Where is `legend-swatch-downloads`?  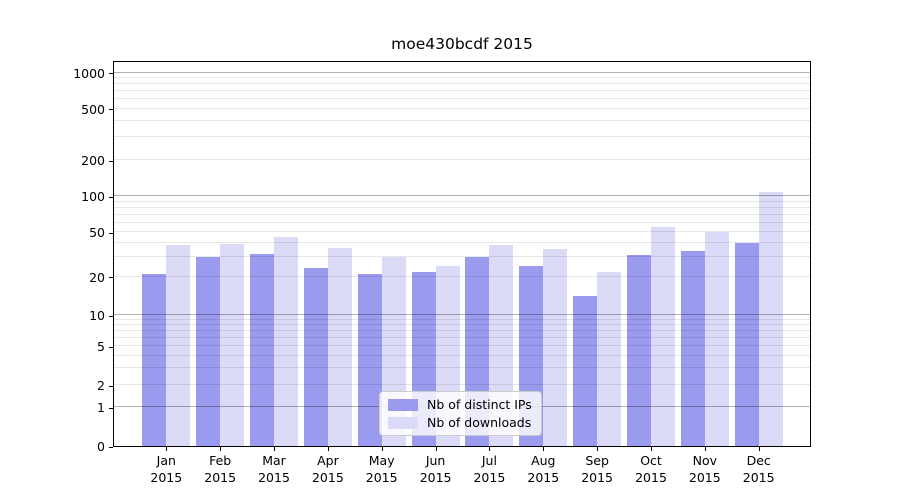
legend-swatch-downloads is located at coordinates (403, 422).